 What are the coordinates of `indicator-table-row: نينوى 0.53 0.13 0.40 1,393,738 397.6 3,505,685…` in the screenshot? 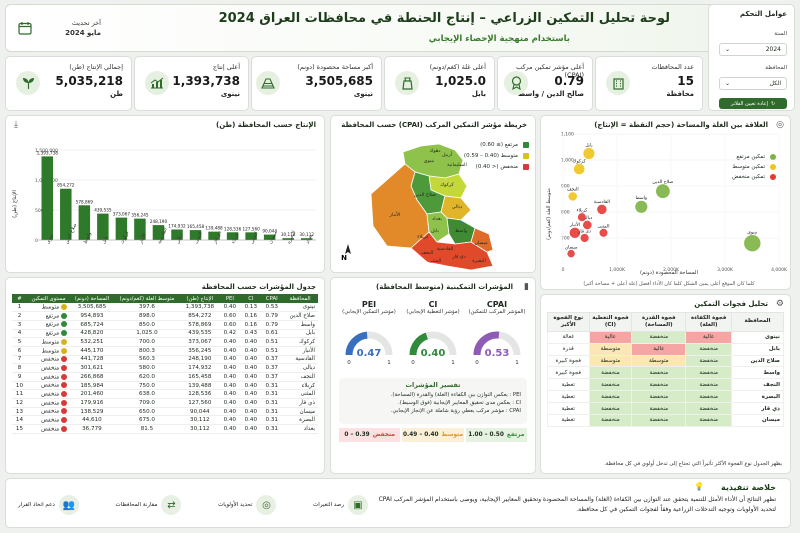 It's located at (165, 308).